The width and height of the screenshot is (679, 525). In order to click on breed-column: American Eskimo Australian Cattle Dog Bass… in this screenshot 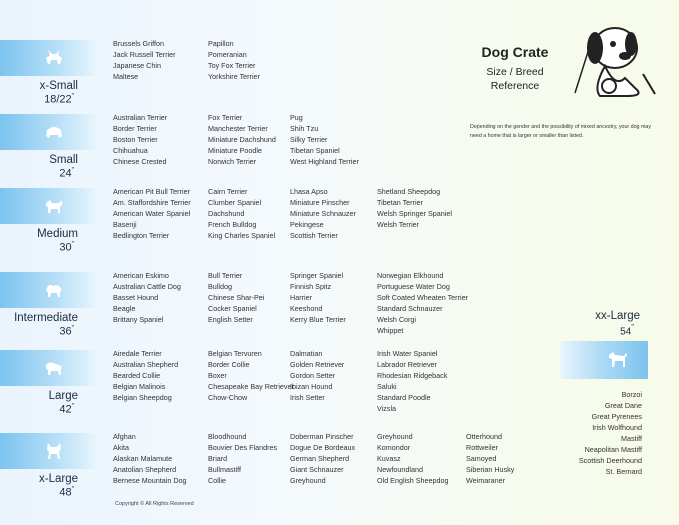, I will do `click(147, 297)`.